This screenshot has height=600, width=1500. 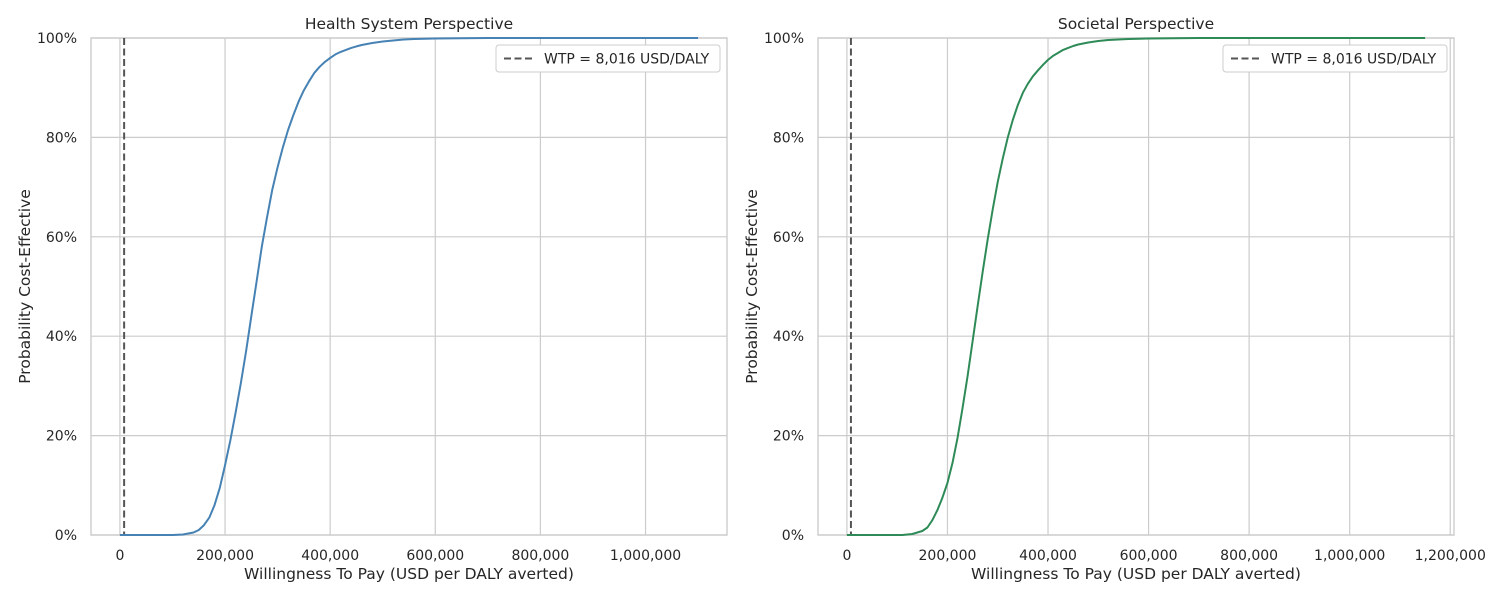 What do you see at coordinates (61, 437) in the screenshot?
I see `y-tick-label: 20%` at bounding box center [61, 437].